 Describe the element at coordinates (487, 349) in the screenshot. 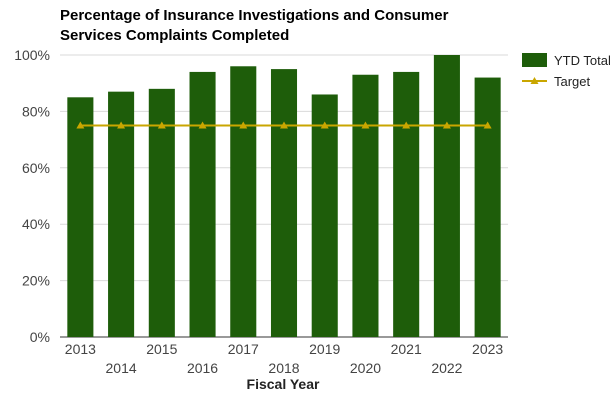

I see `x-tick-label: 2023` at that location.